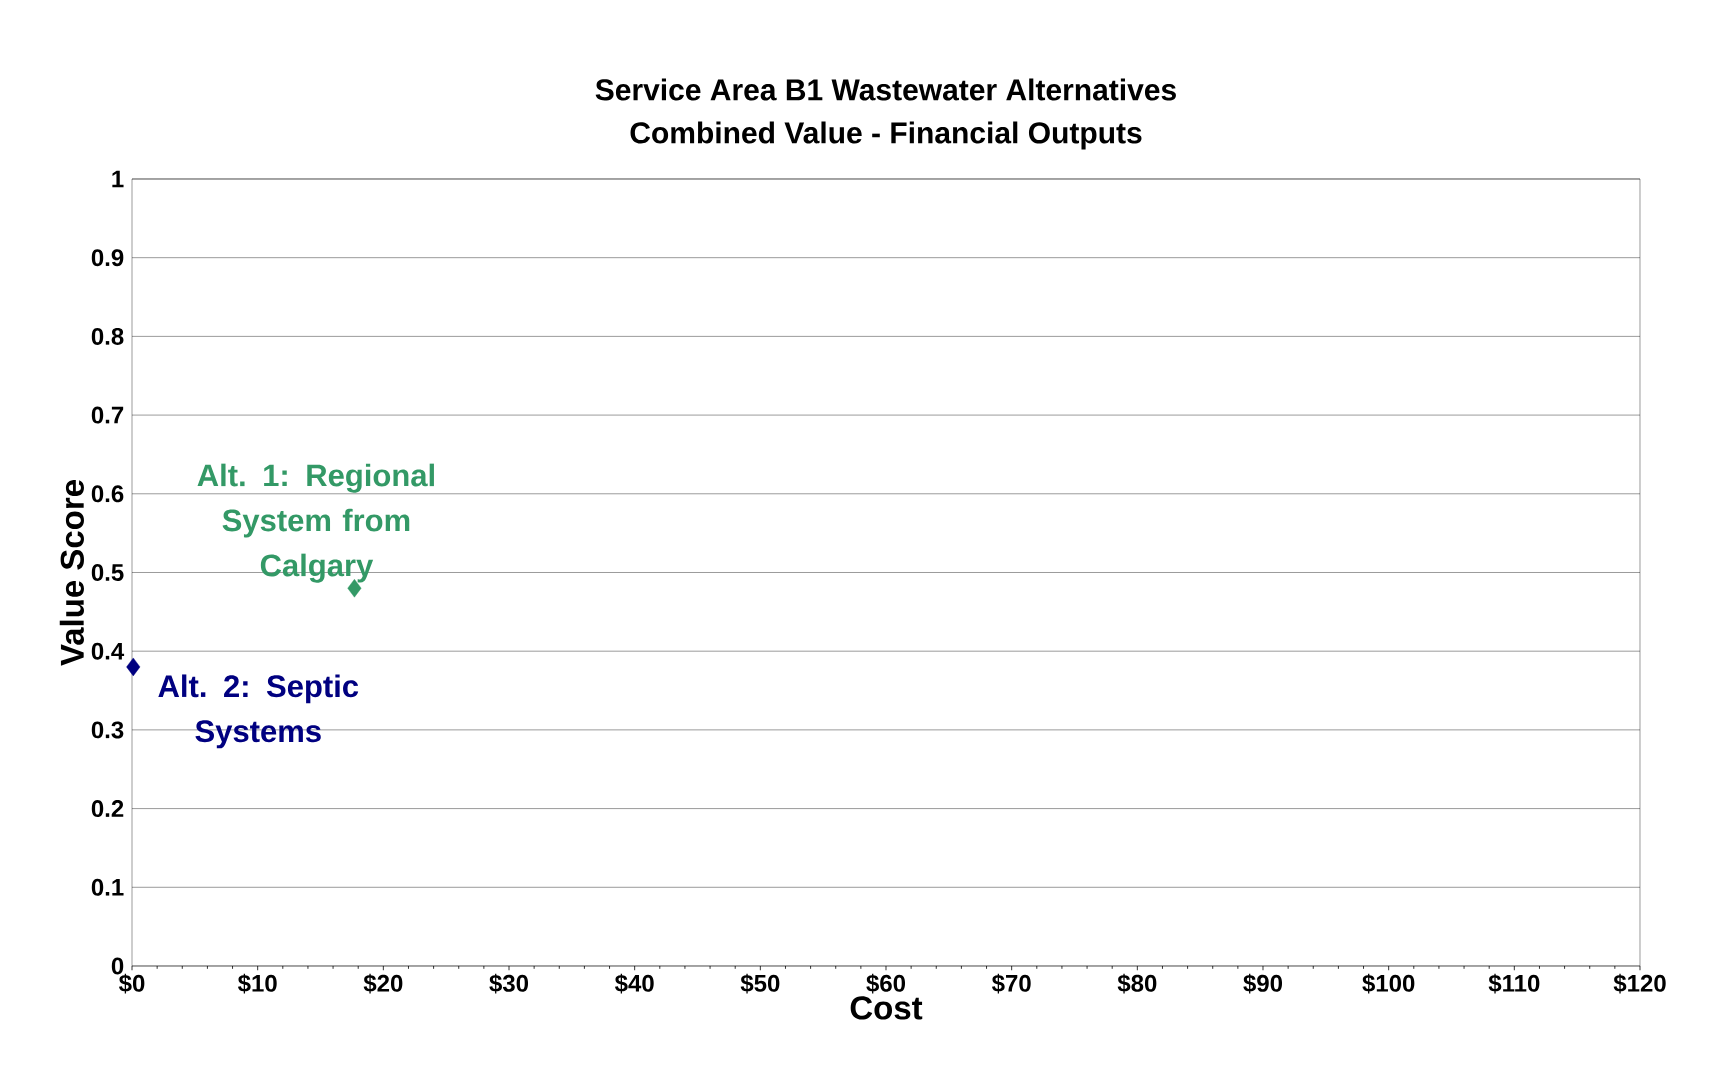 The width and height of the screenshot is (1722, 1065). Describe the element at coordinates (107, 258) in the screenshot. I see `y-tick-label: 0.9` at that location.